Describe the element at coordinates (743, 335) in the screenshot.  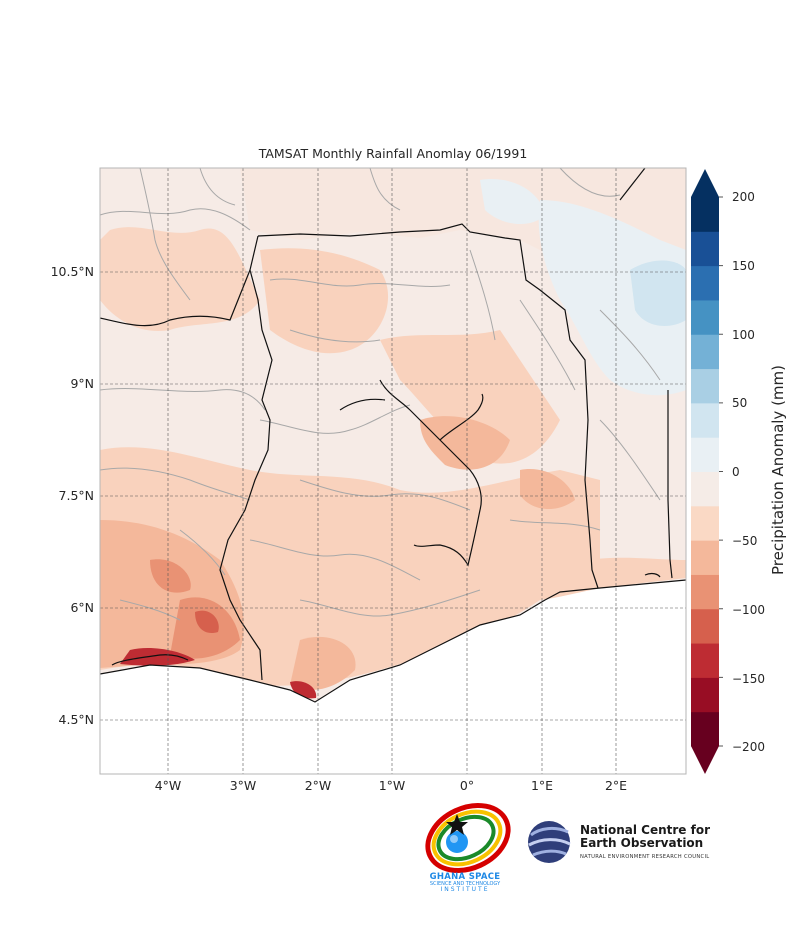
I see `colorbar-tick-label: 100` at that location.